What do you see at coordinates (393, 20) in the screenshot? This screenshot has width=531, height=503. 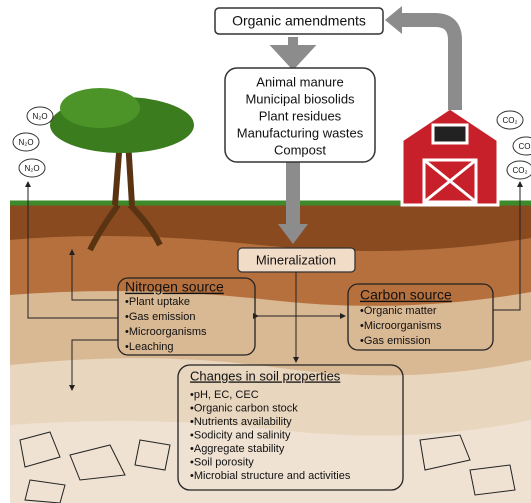 I see `recycle-arrow-head` at bounding box center [393, 20].